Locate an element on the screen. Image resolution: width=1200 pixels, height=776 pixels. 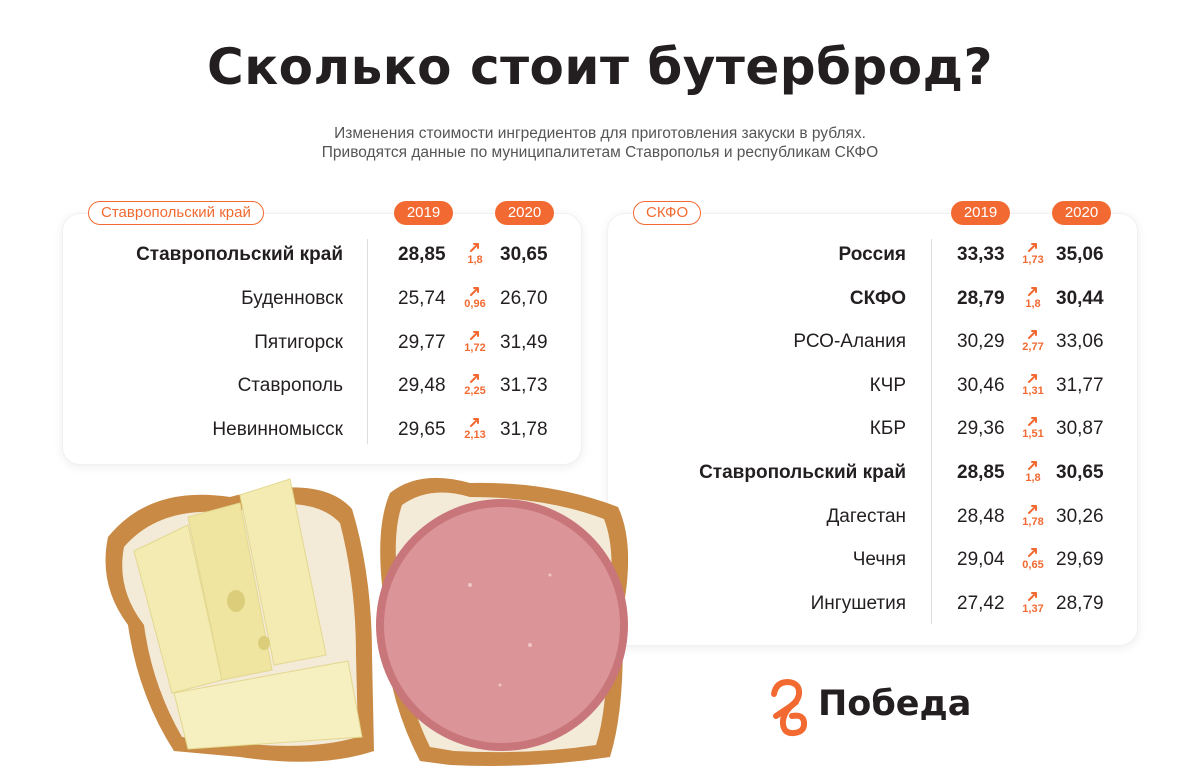
table-row: РСО-Алания 30,29 2,77 33,06 is located at coordinates (873, 342).